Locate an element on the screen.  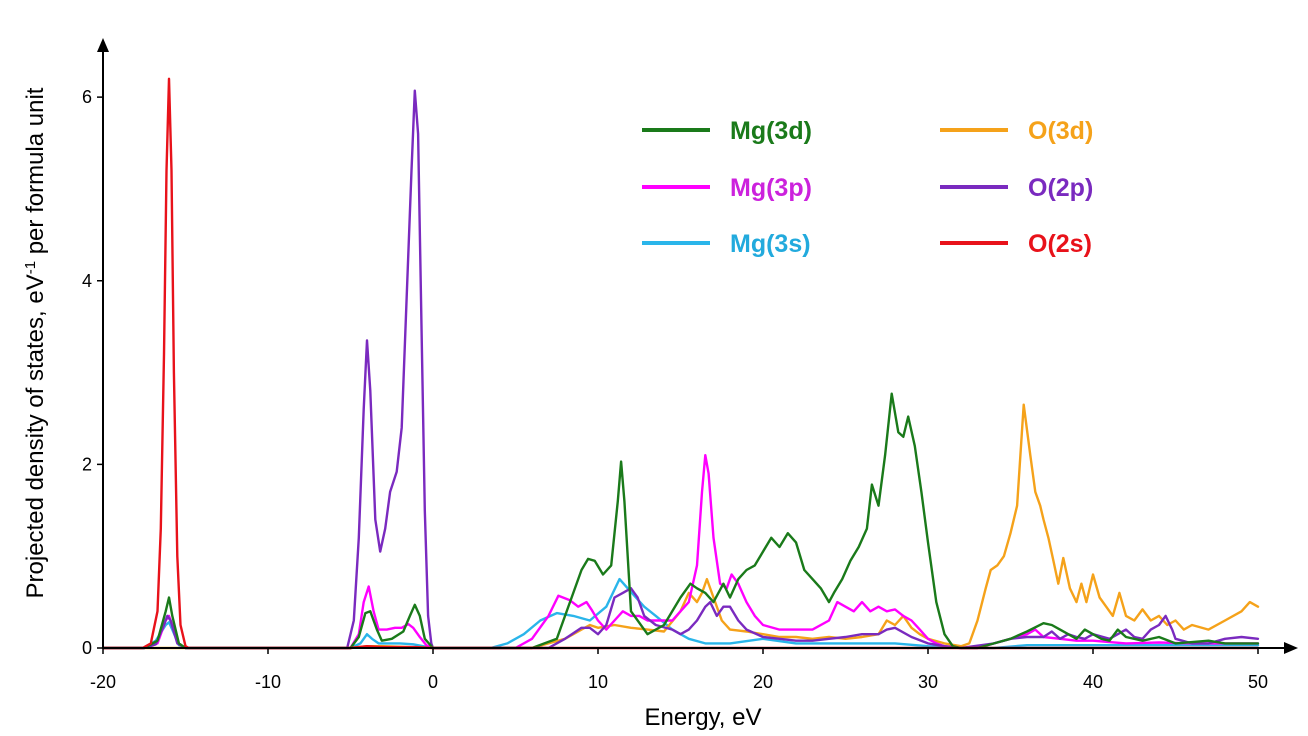
x-tick-label: -20 is located at coordinates (103, 682).